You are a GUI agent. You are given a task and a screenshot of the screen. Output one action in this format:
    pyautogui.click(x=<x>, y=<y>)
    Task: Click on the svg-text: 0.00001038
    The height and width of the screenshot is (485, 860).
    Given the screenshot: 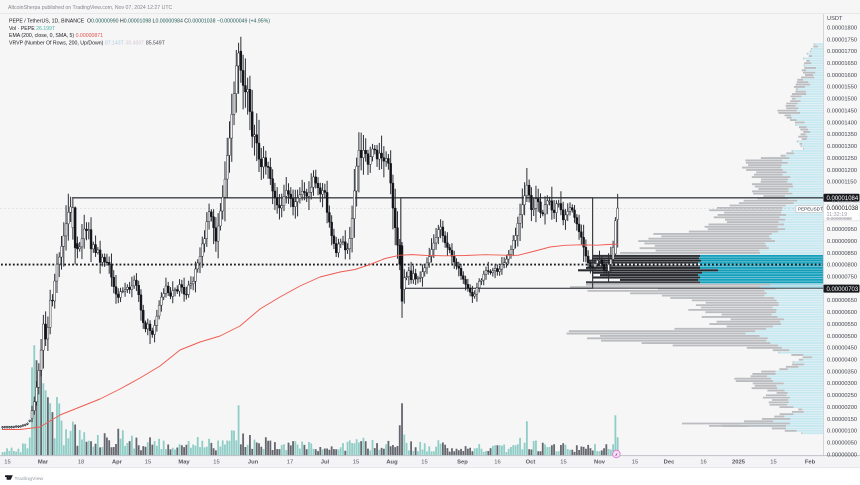 What is the action you would take?
    pyautogui.click(x=843, y=209)
    